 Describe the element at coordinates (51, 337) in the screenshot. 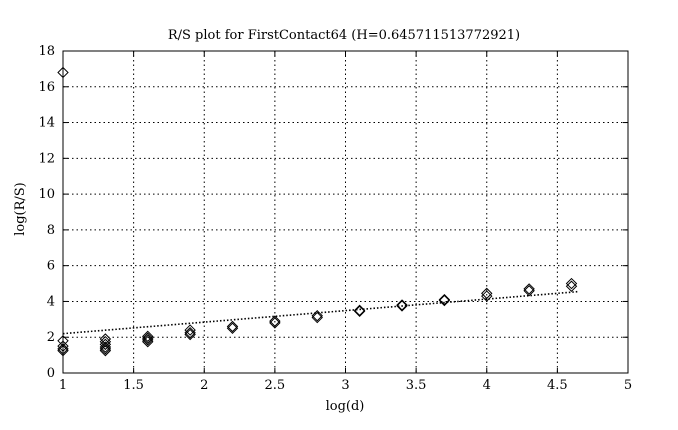

I see `y-tick-label: 2` at that location.